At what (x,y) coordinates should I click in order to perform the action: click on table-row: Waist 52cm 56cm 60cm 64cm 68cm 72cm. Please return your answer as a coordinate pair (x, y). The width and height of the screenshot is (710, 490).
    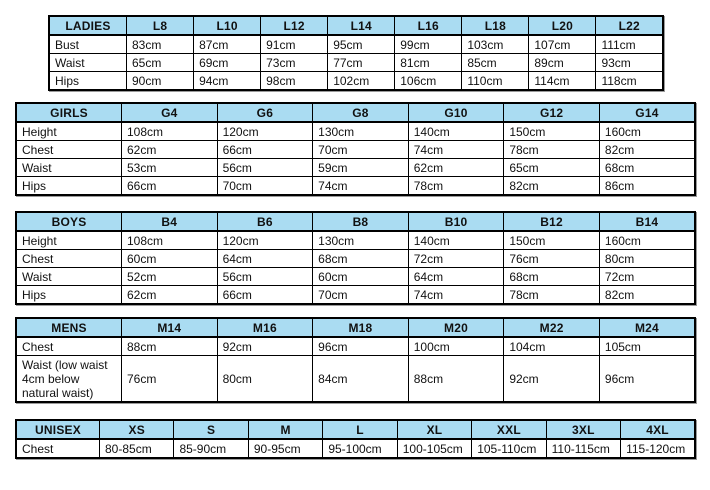
    Looking at the image, I should click on (355, 276).